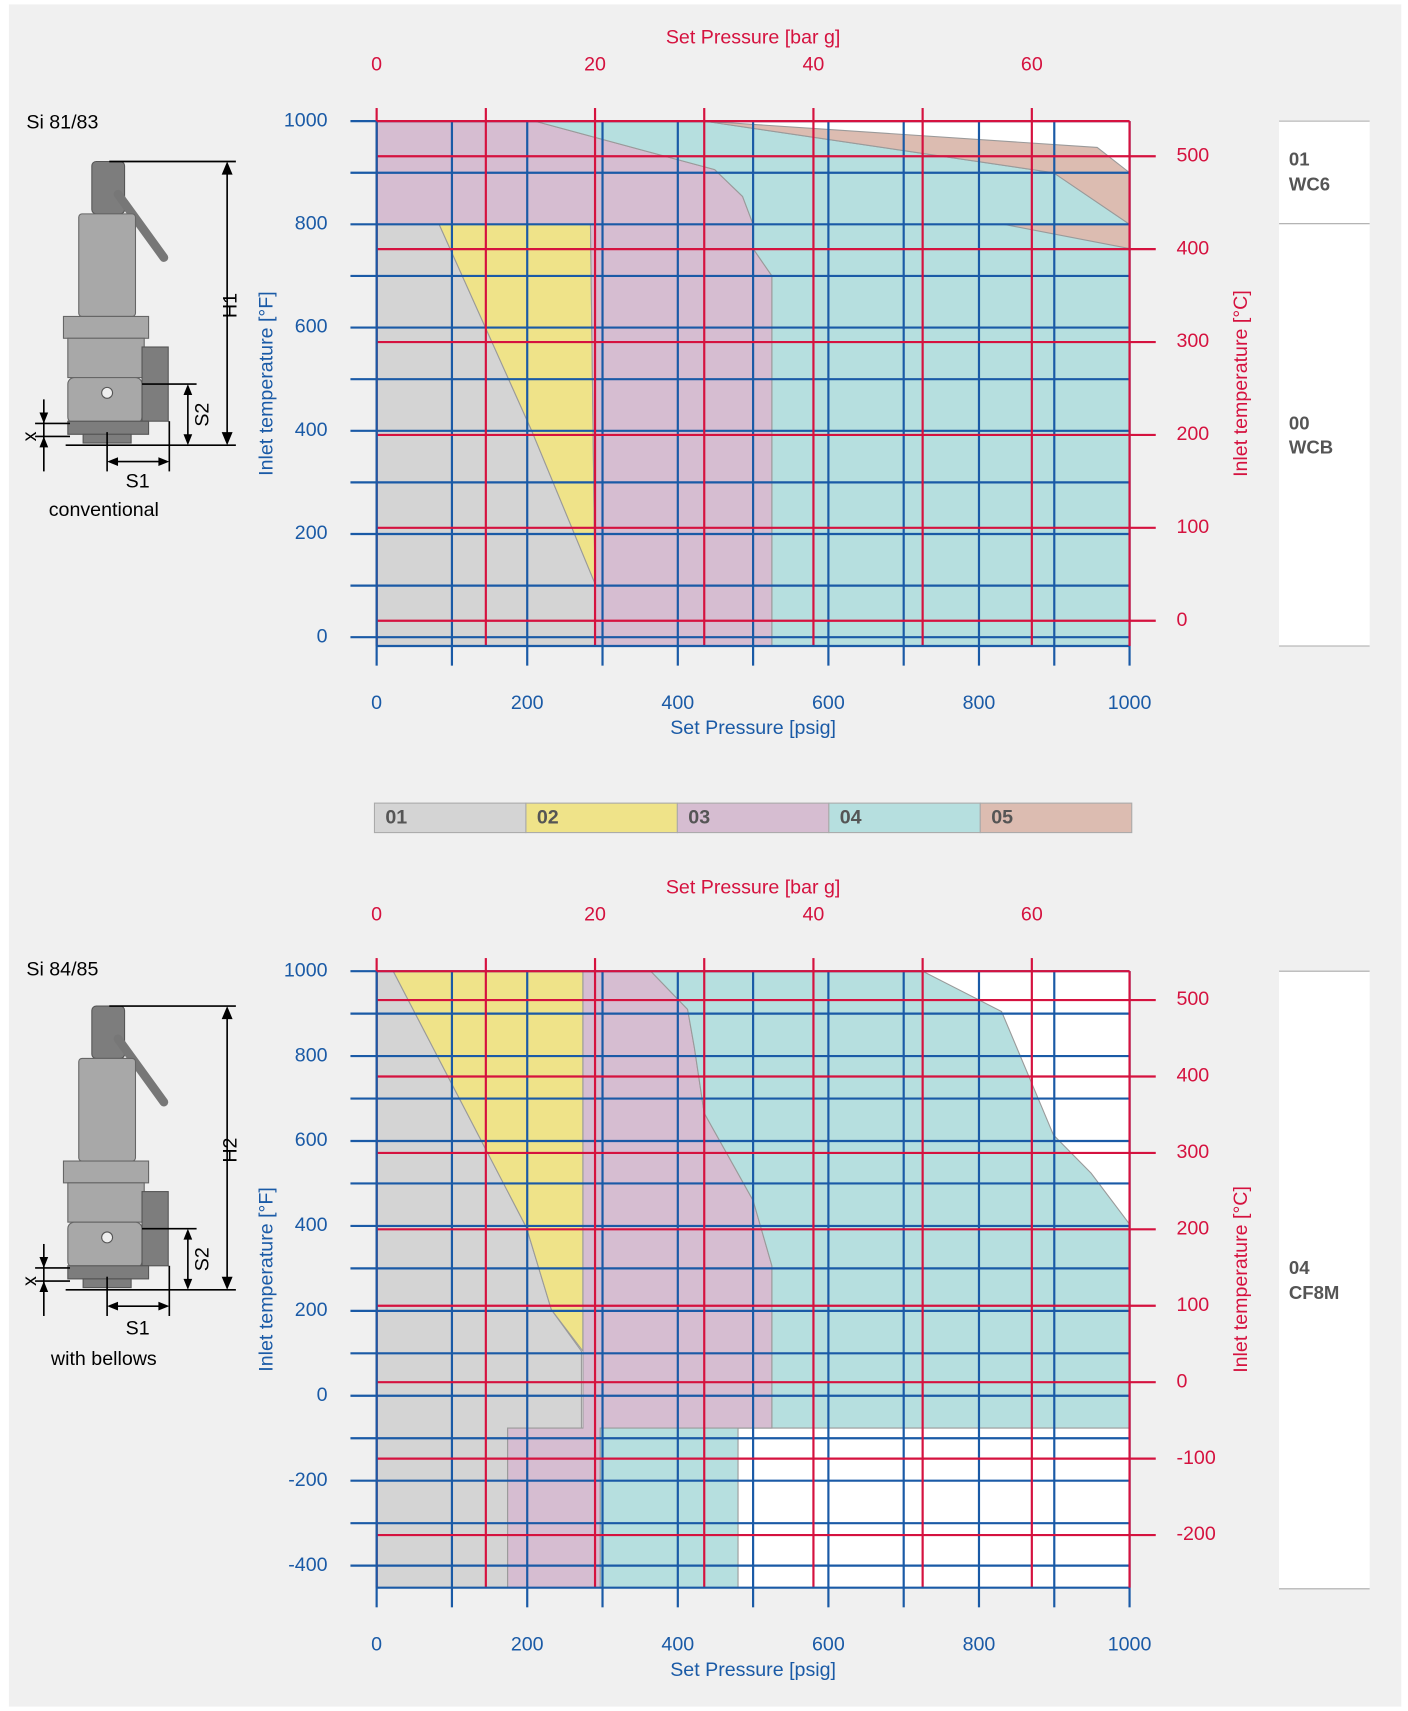 The image size is (1408, 1711). I want to click on legend-label: 05, so click(1002, 818).